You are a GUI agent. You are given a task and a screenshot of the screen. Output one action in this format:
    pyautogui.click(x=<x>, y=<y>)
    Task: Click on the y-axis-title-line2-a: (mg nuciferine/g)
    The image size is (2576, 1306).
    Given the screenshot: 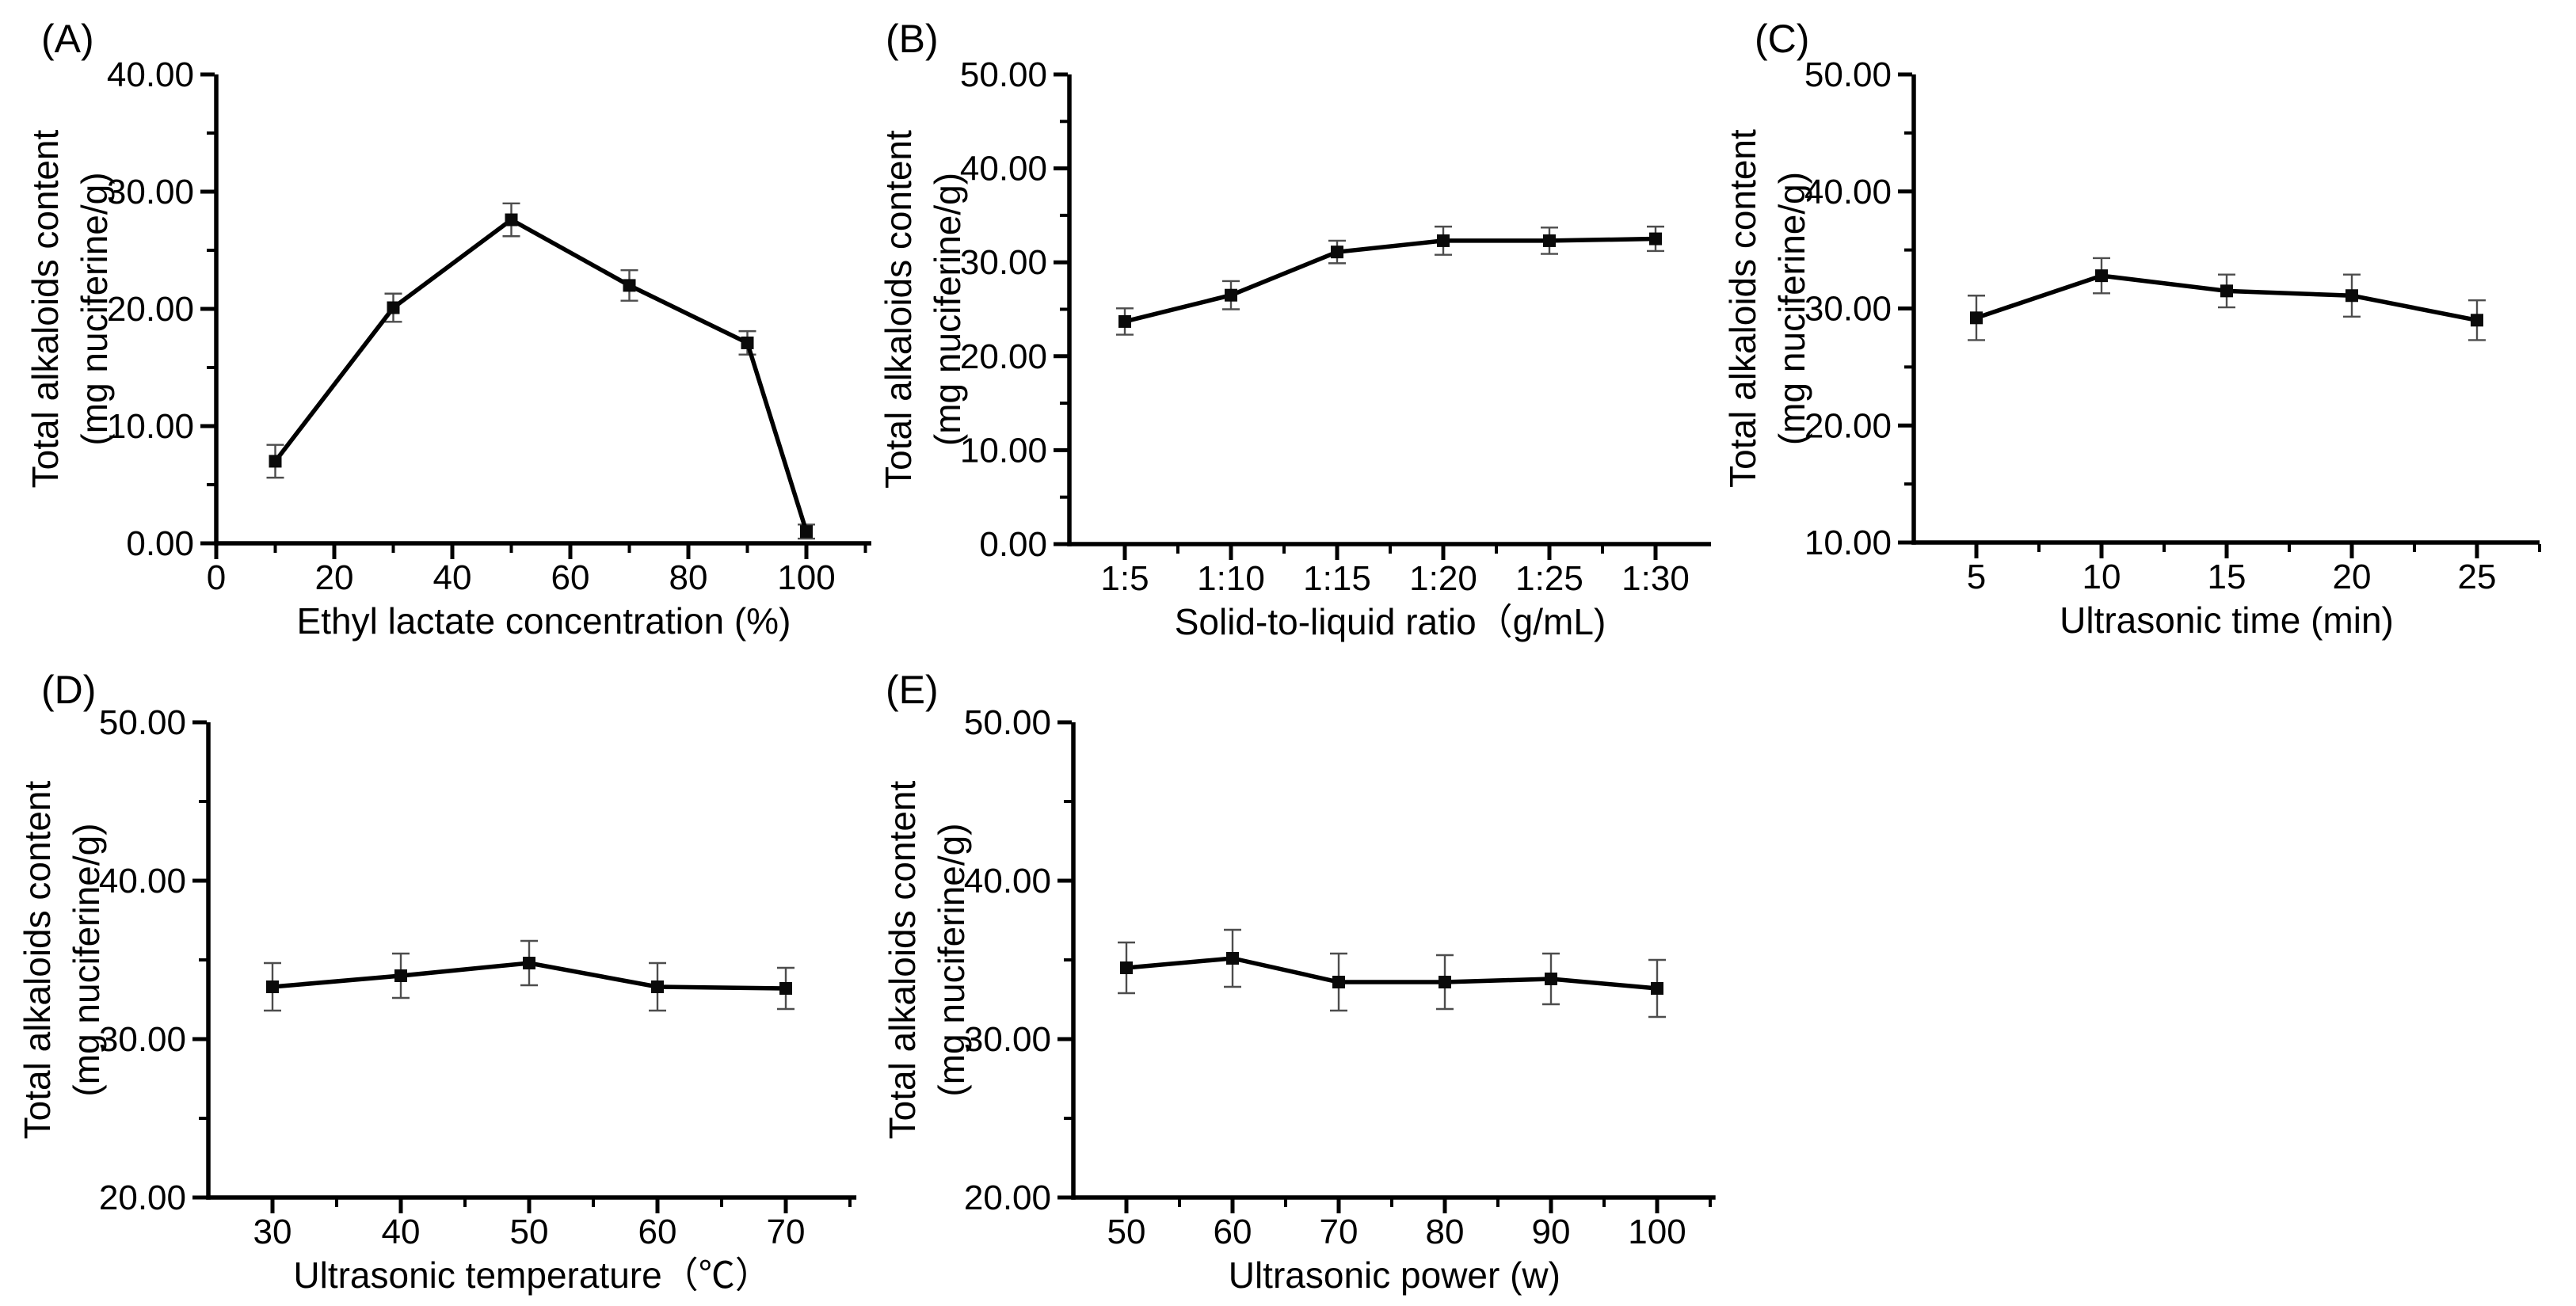 What is the action you would take?
    pyautogui.click(x=95, y=308)
    